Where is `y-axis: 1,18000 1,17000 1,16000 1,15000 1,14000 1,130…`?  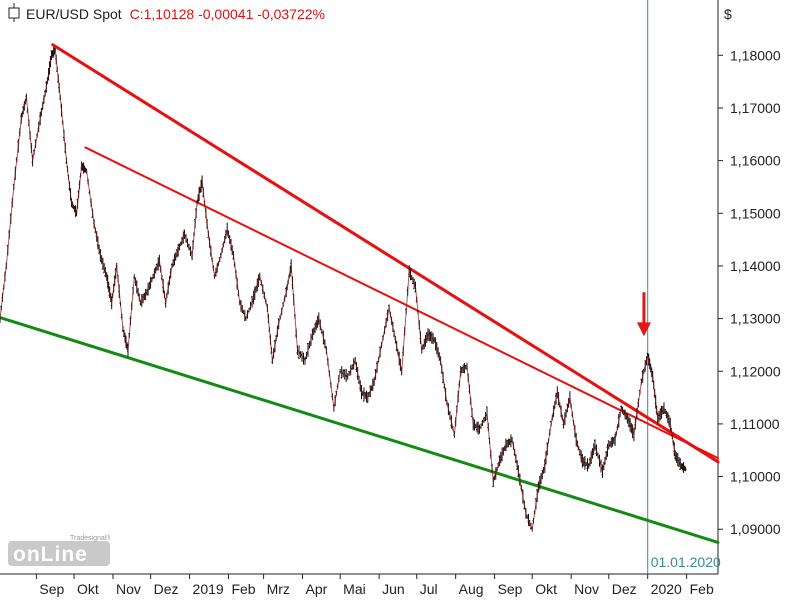 y-axis: 1,18000 1,17000 1,16000 1,15000 1,14000 1,130… is located at coordinates (749, 292).